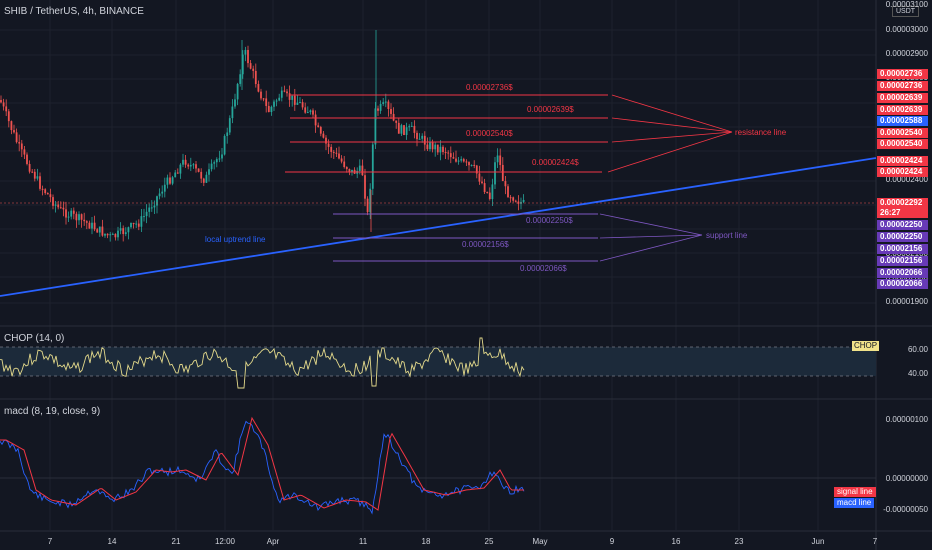 The height and width of the screenshot is (550, 932). I want to click on symbol-title: SHIB / TetherUS, 4h, BINANCE, so click(74, 11).